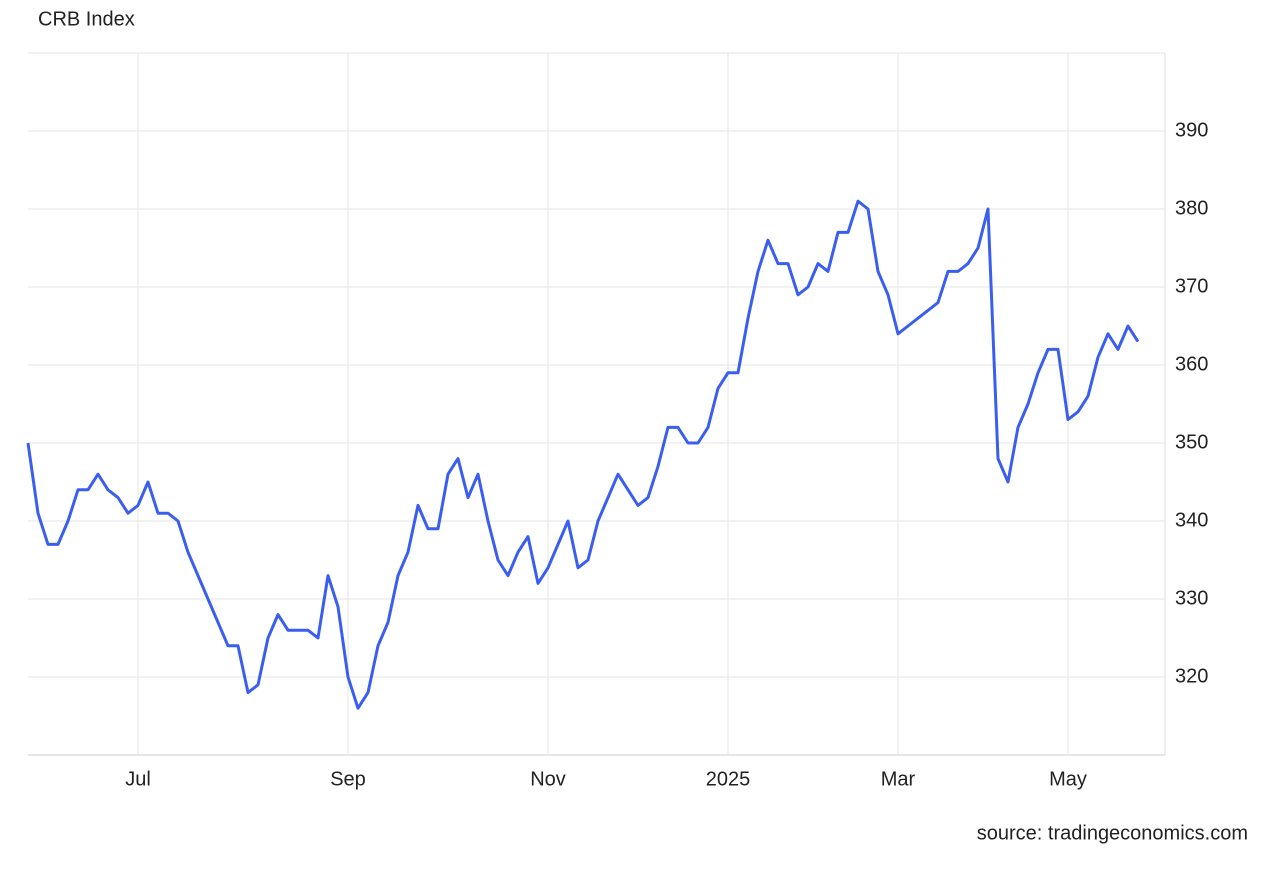  I want to click on x-tick-label: Sep, so click(348, 779).